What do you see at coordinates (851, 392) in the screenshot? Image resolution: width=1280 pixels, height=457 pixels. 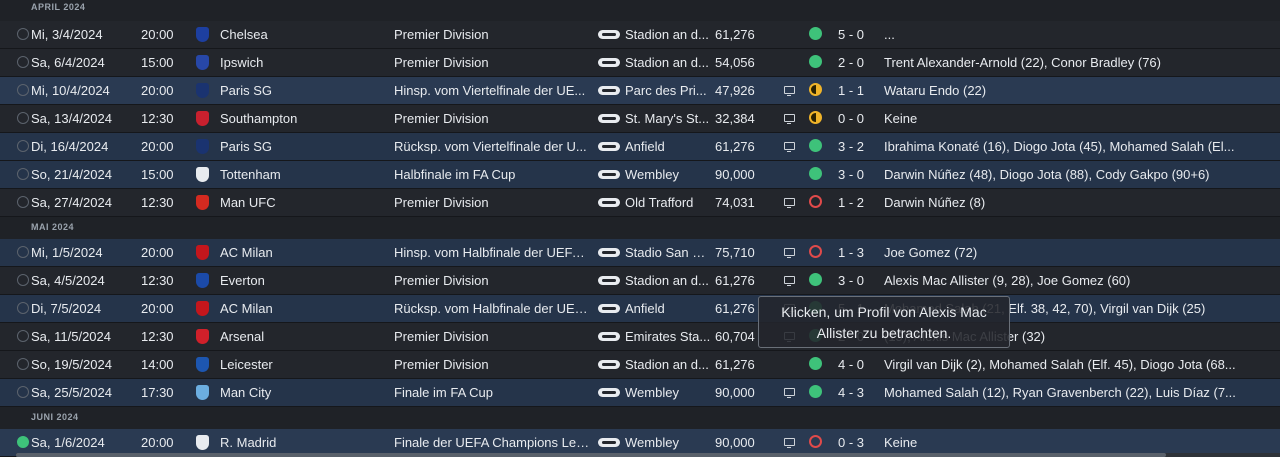 I see `match-score: 4 - 3` at bounding box center [851, 392].